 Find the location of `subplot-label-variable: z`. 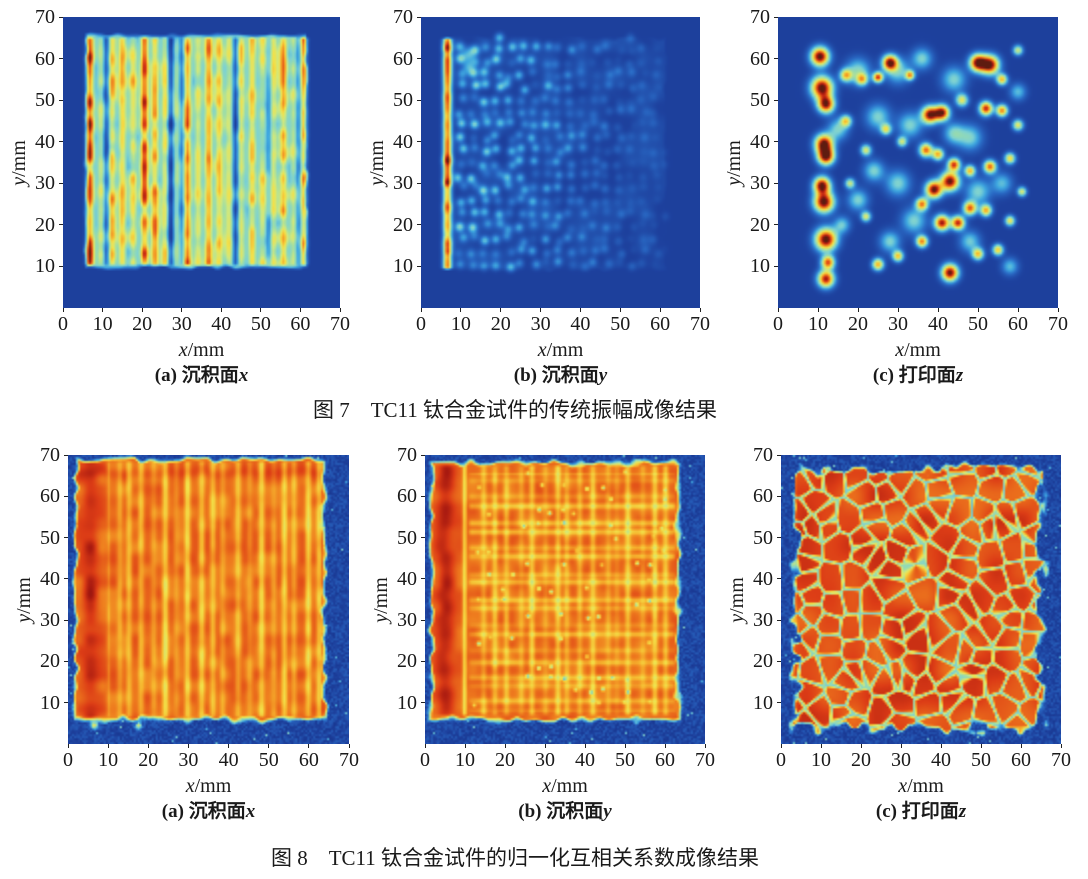

subplot-label-variable: z is located at coordinates (959, 375).